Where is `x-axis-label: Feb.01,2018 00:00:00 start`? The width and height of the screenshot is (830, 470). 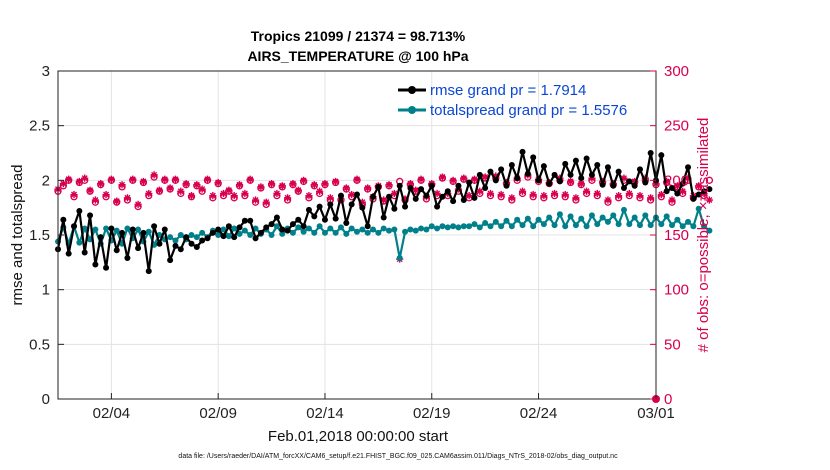 x-axis-label: Feb.01,2018 00:00:00 start is located at coordinates (358, 436).